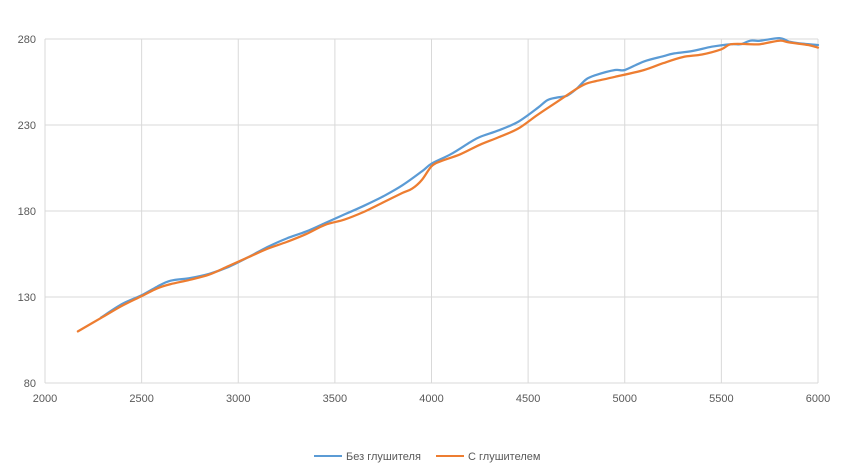  What do you see at coordinates (335, 399) in the screenshot?
I see `x-tick-label: 3500` at bounding box center [335, 399].